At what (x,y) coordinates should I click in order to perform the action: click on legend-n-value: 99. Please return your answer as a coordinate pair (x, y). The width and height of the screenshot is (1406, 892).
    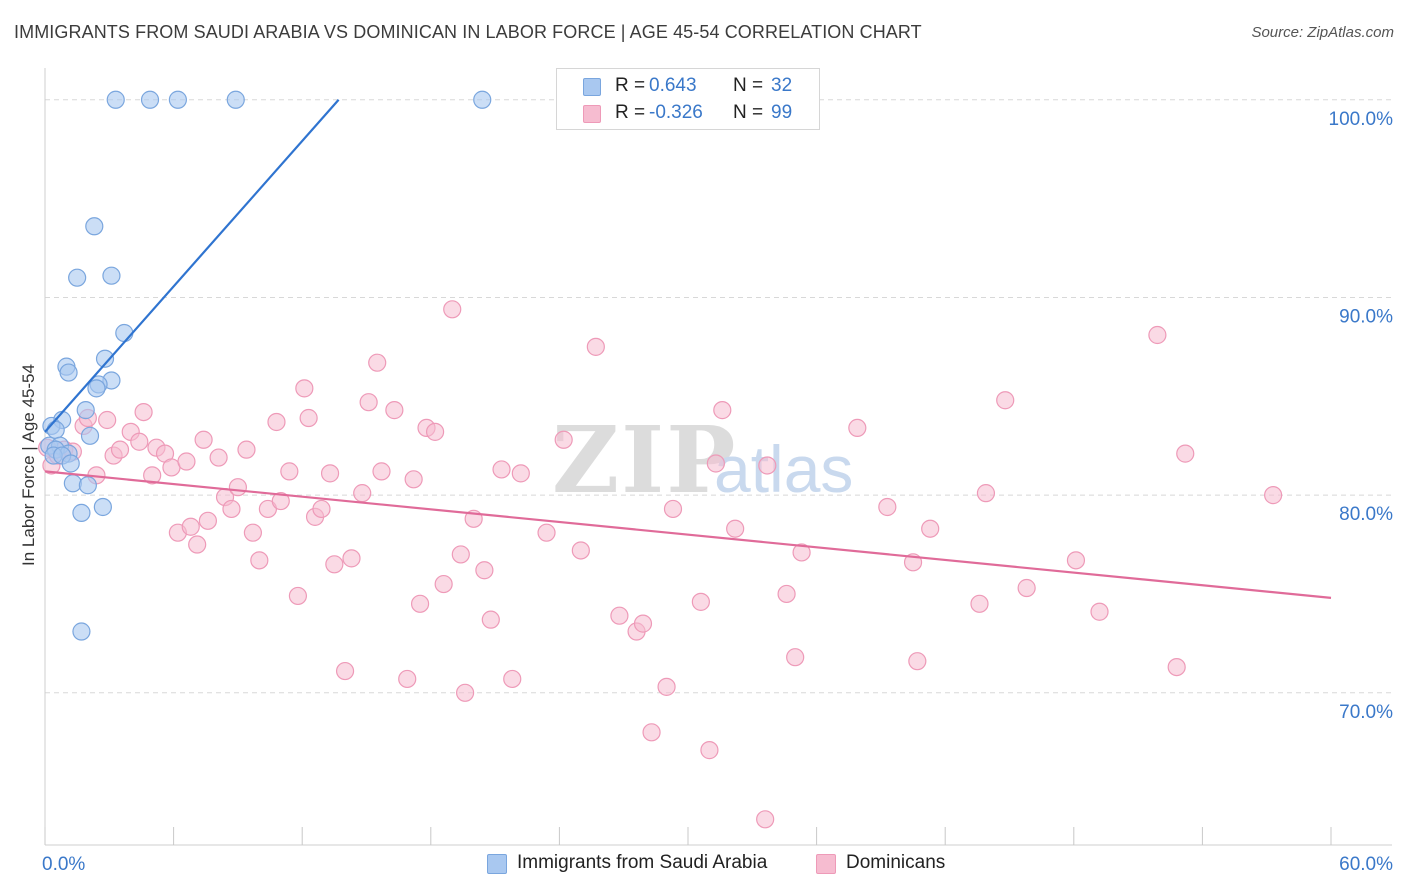
    Looking at the image, I should click on (782, 112).